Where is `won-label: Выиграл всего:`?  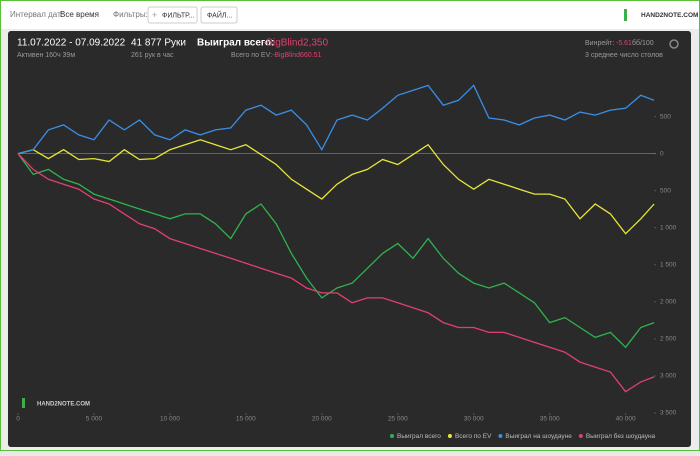 won-label: Выиграл всего: is located at coordinates (235, 43).